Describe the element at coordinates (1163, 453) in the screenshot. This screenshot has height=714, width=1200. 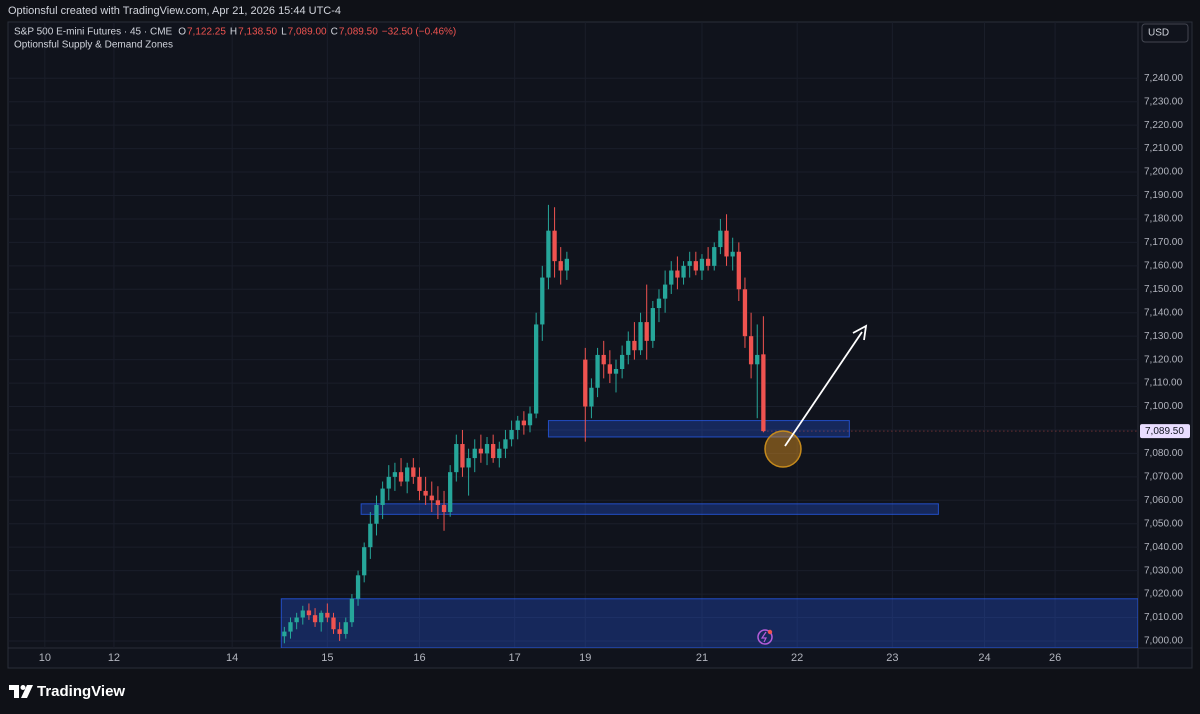
I see `y-tick-label: 7,080.00` at that location.